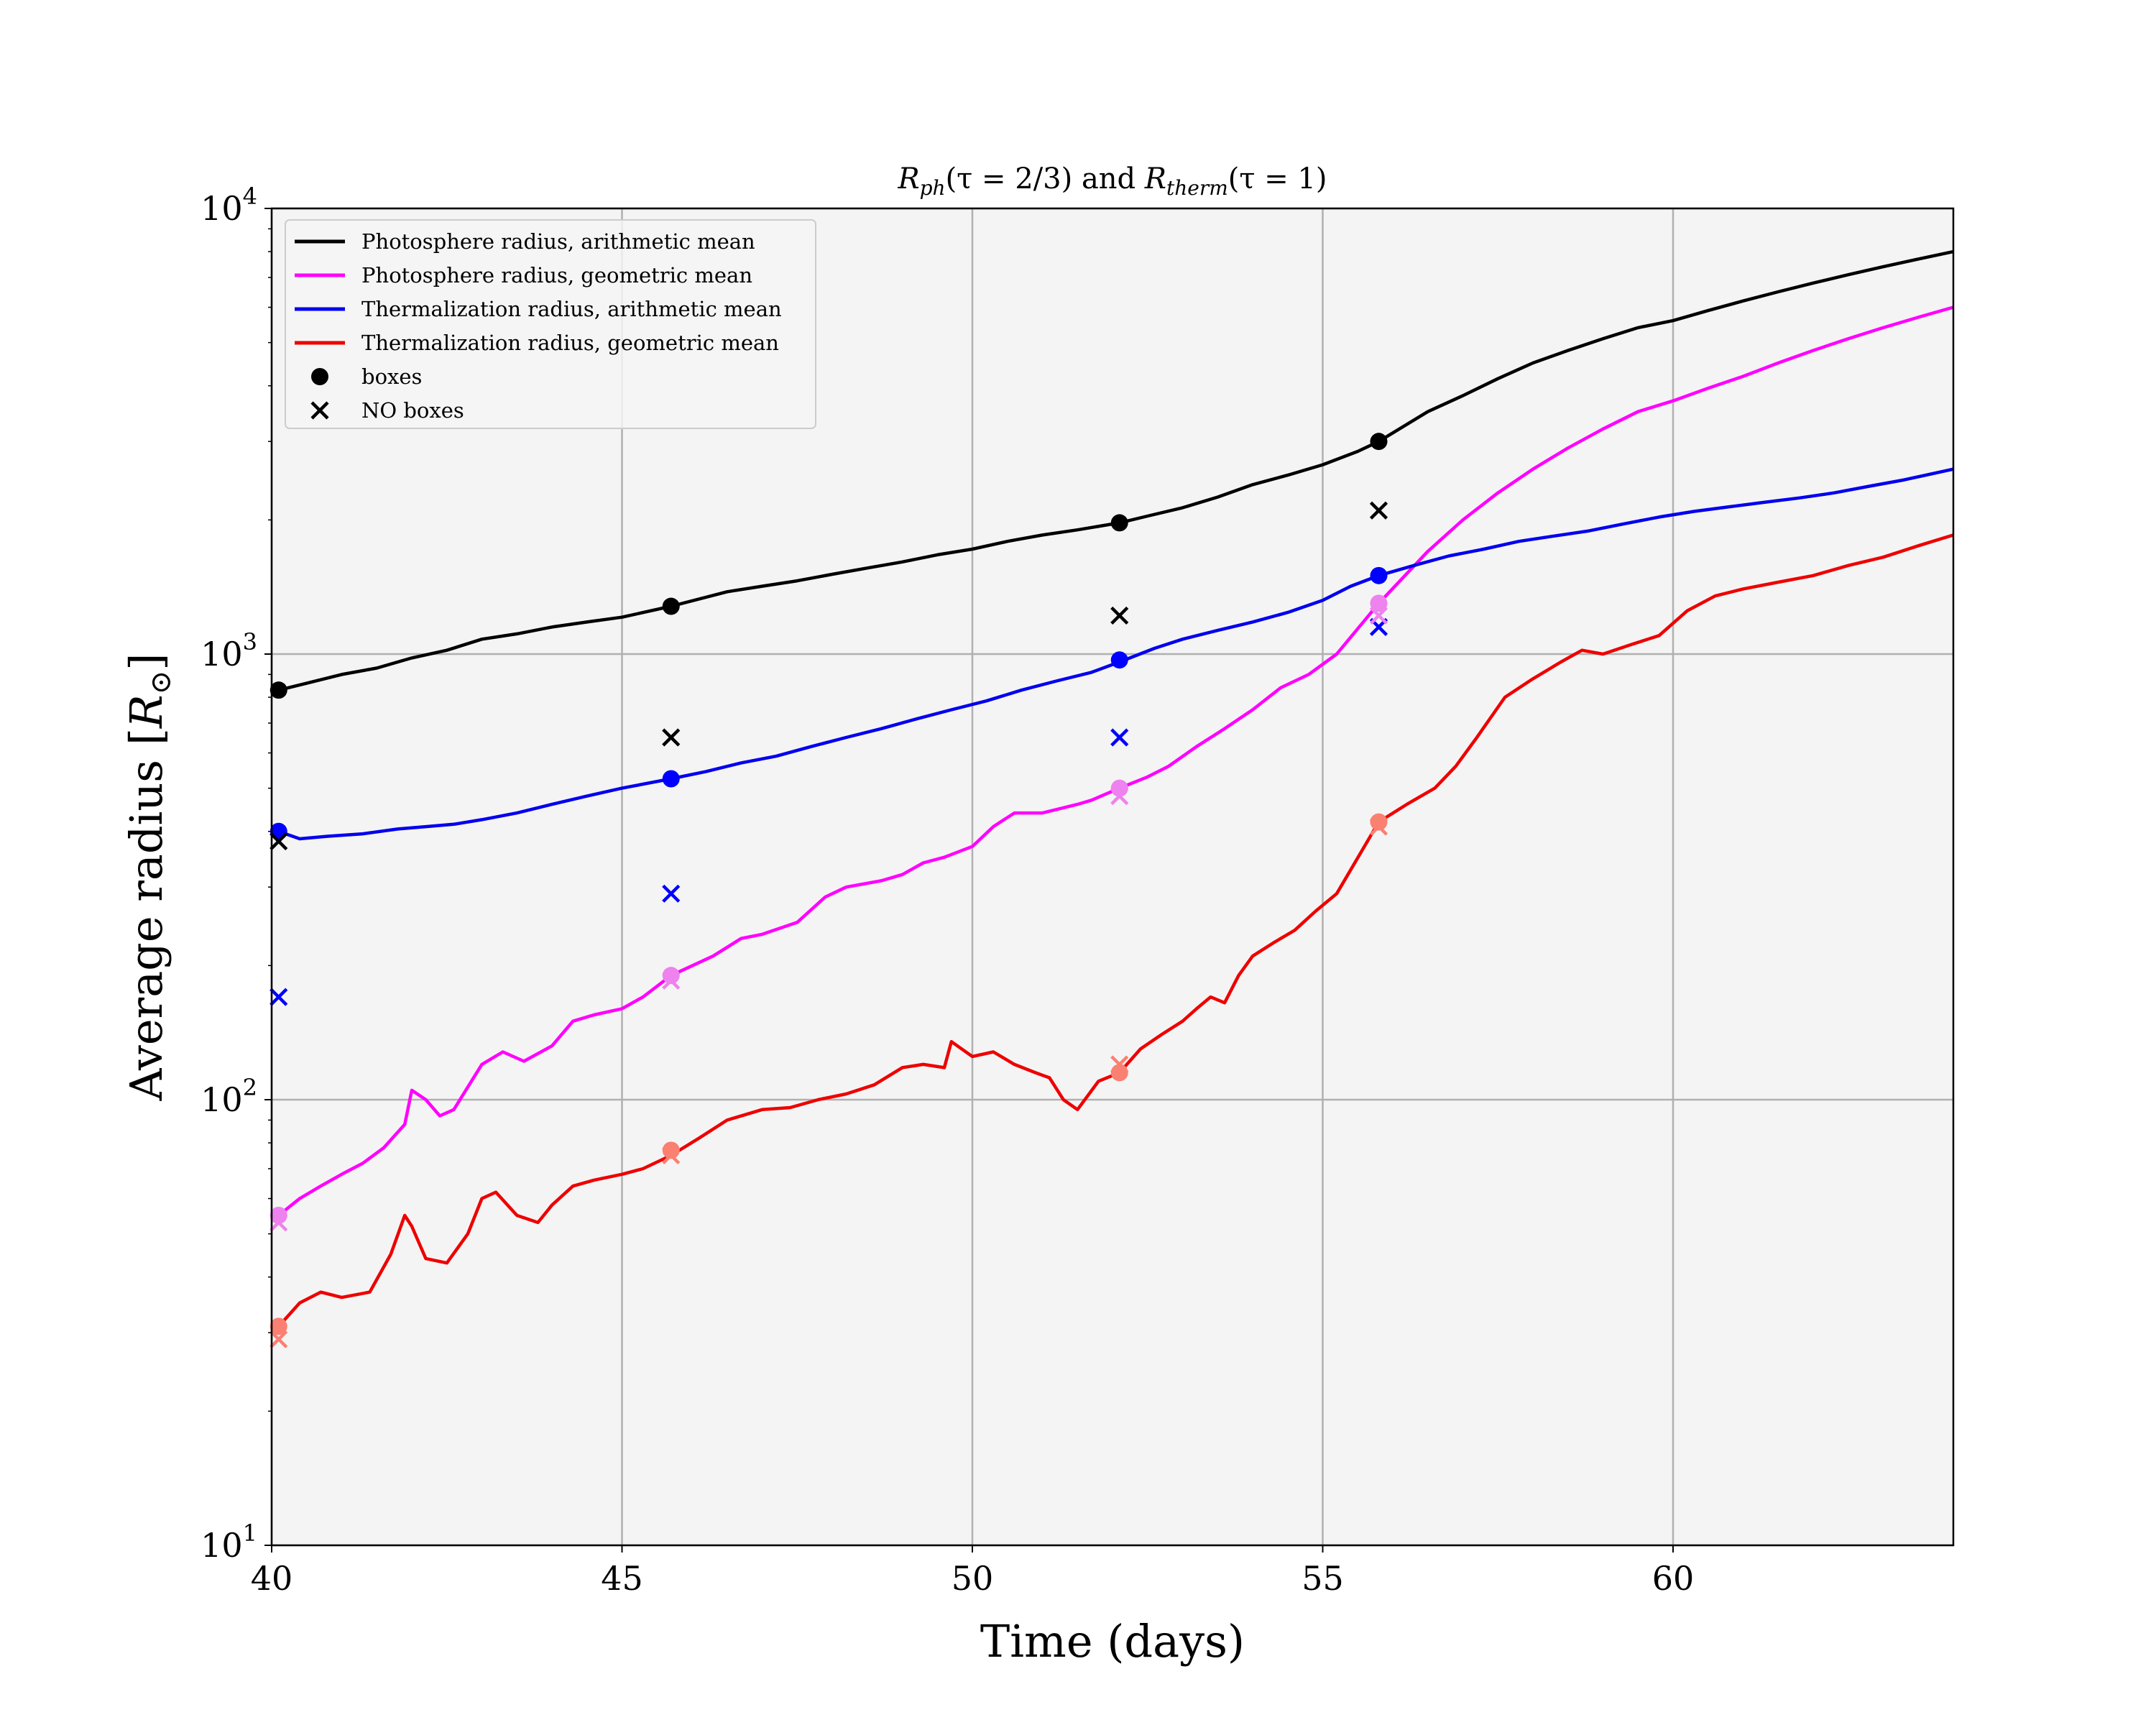 The image size is (2156, 1725). I want to click on legend-label: boxes, so click(392, 376).